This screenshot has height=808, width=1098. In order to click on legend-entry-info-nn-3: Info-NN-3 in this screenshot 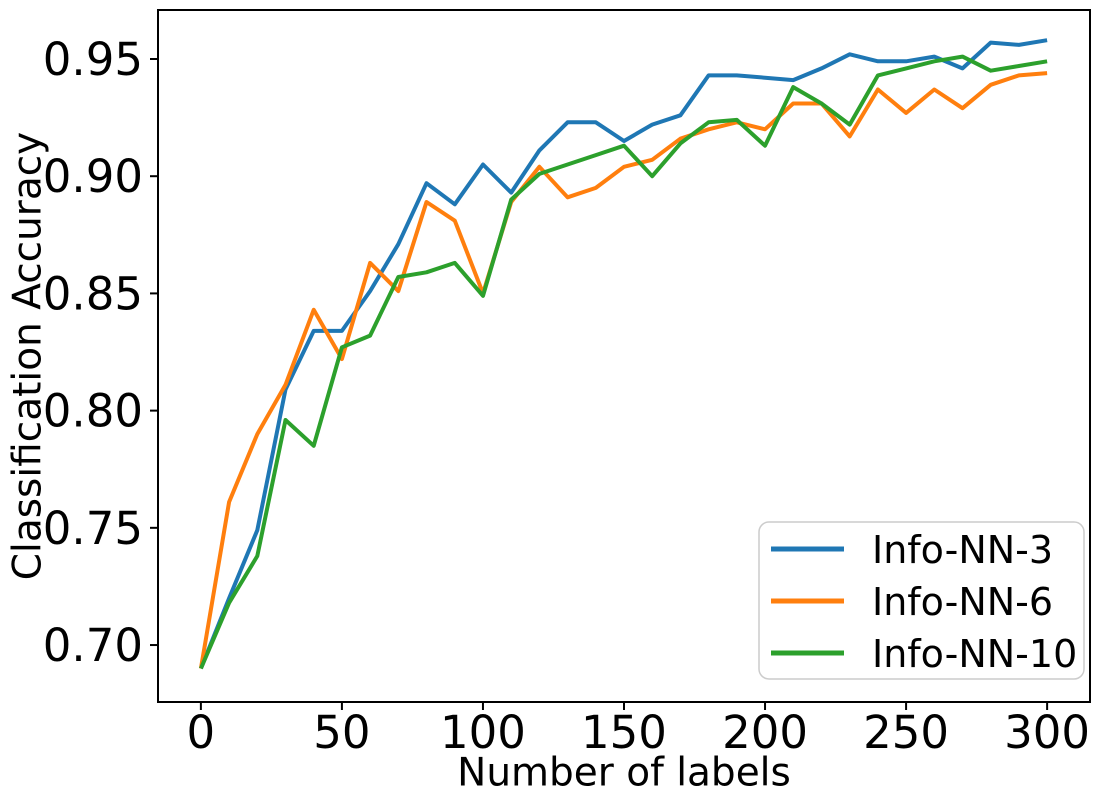, I will do `click(912, 550)`.